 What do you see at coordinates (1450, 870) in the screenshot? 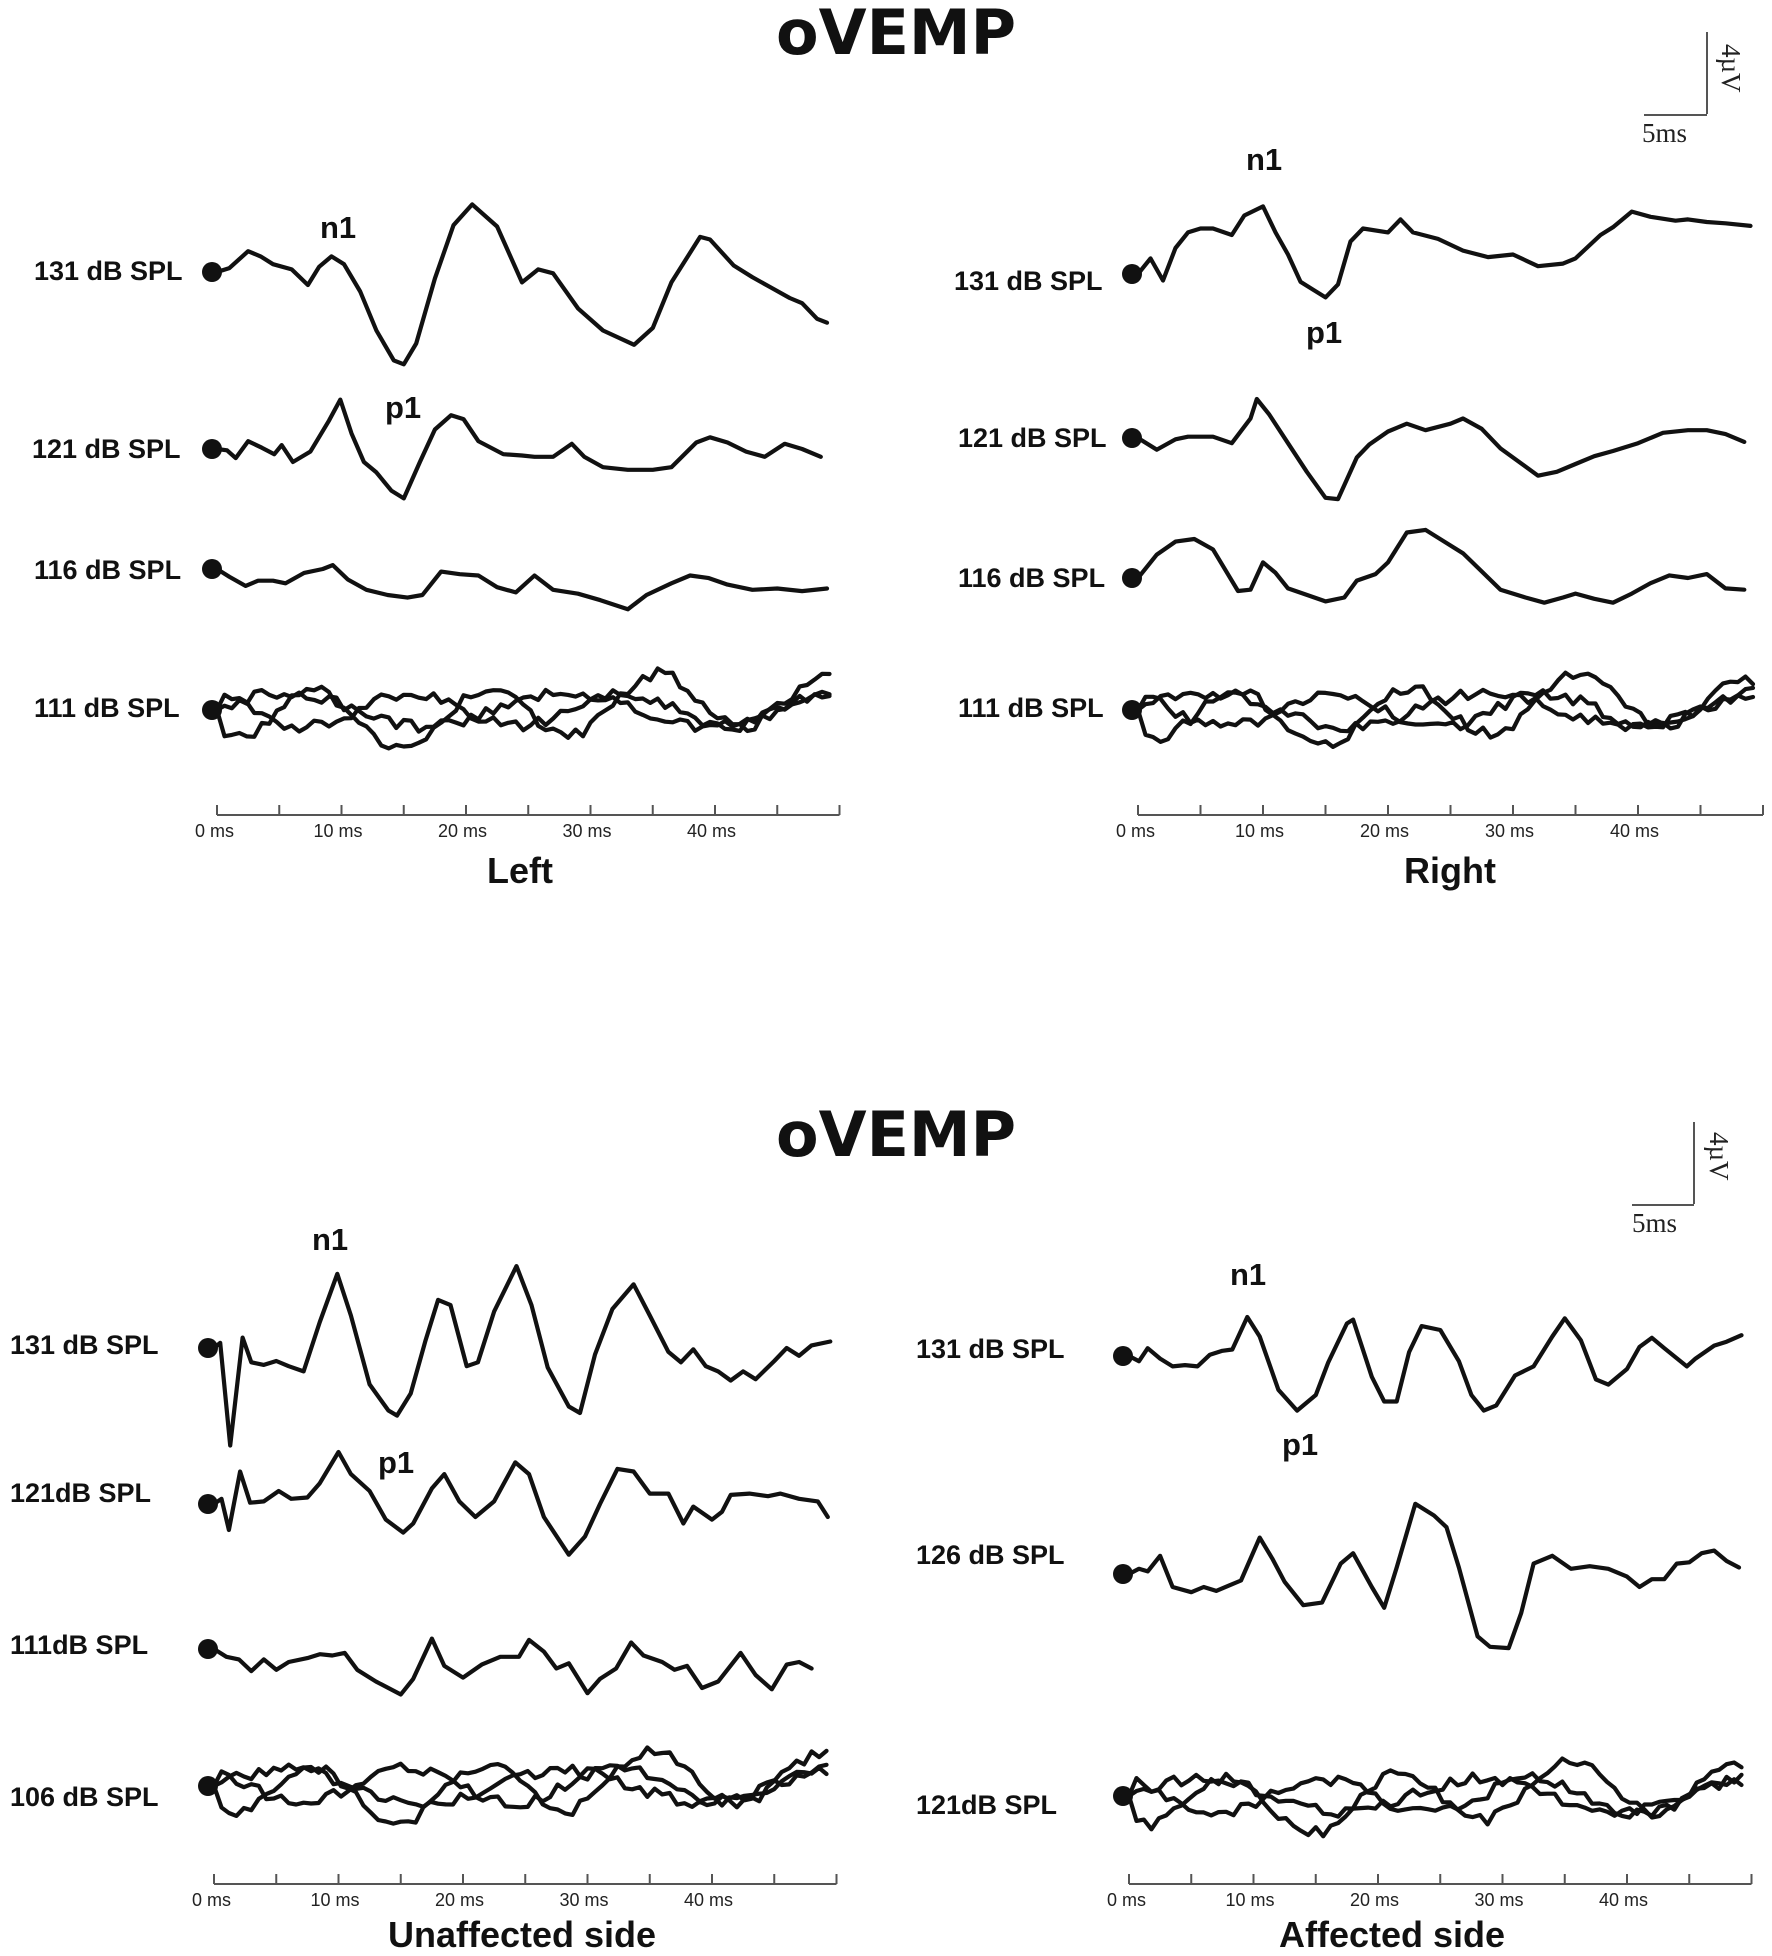
I see `panel-title: Right` at bounding box center [1450, 870].